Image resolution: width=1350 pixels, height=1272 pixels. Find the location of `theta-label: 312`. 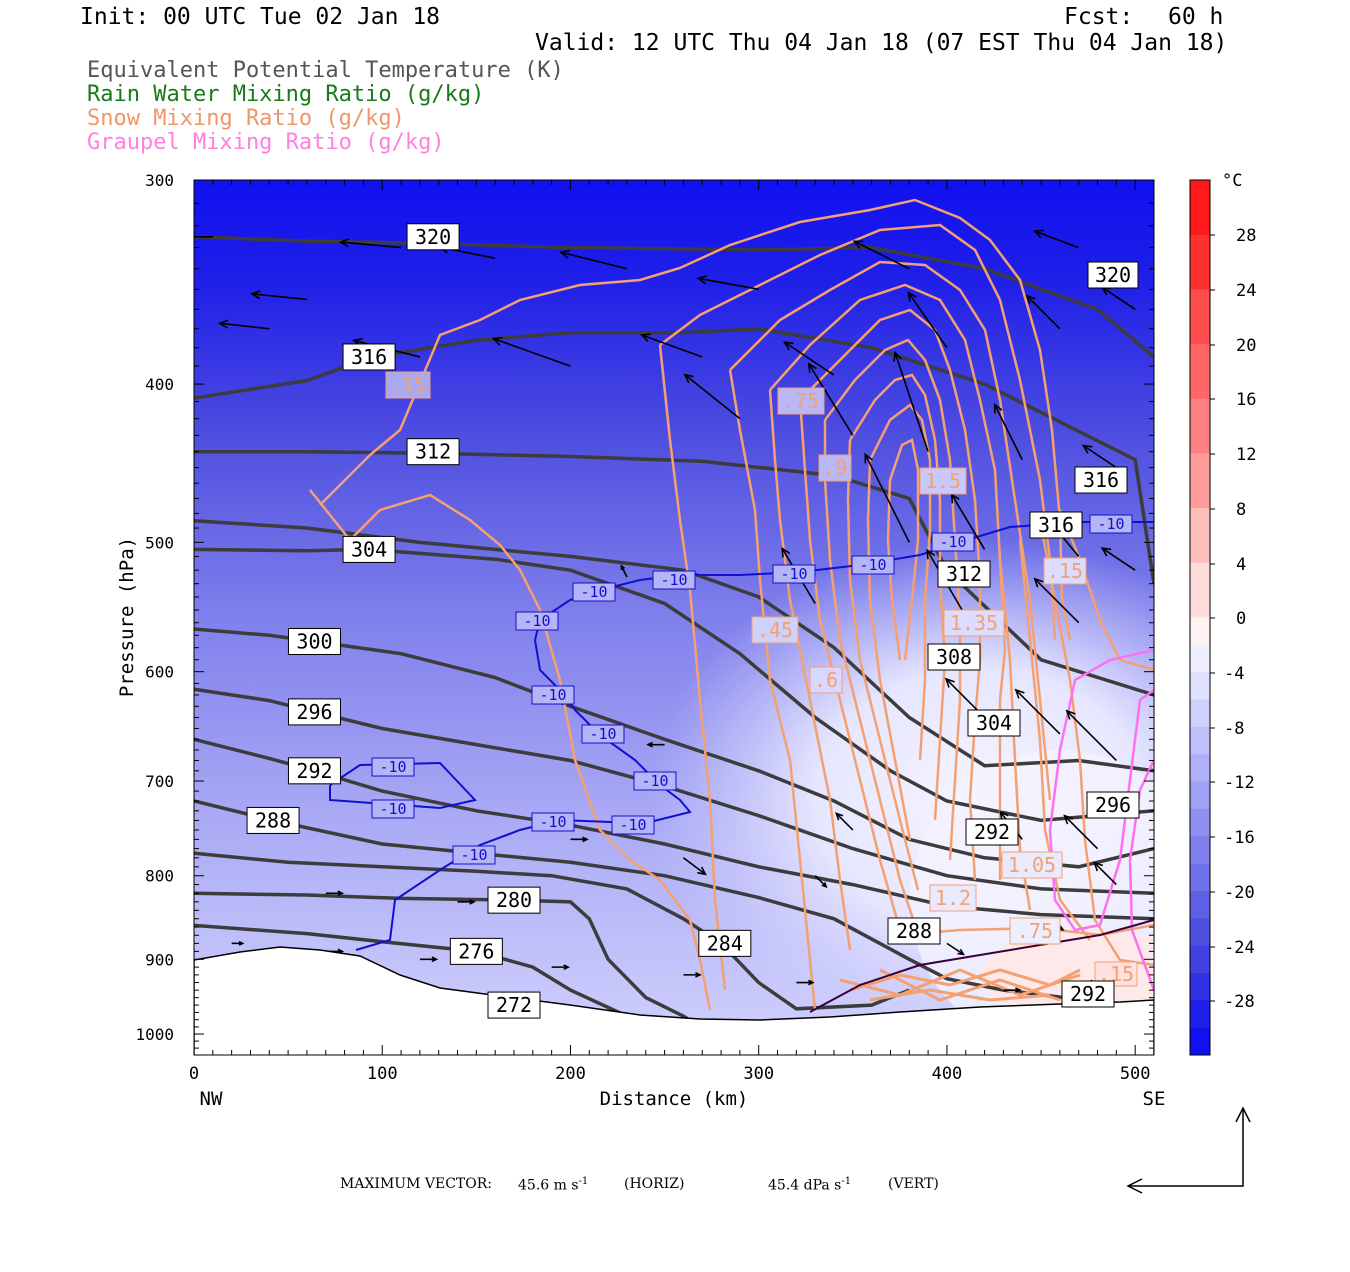

theta-label: 312 is located at coordinates (433, 452).